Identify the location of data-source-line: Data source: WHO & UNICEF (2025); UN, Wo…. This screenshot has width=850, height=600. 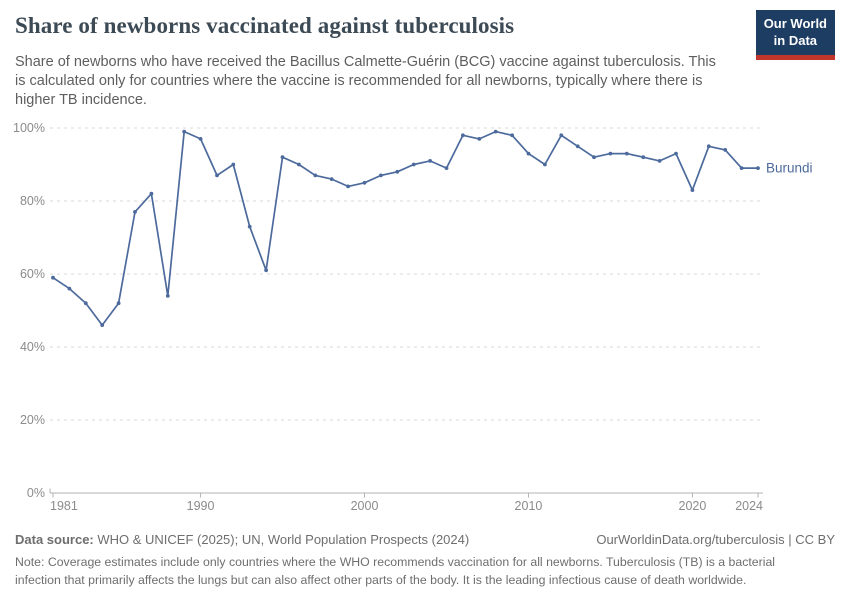
(242, 539).